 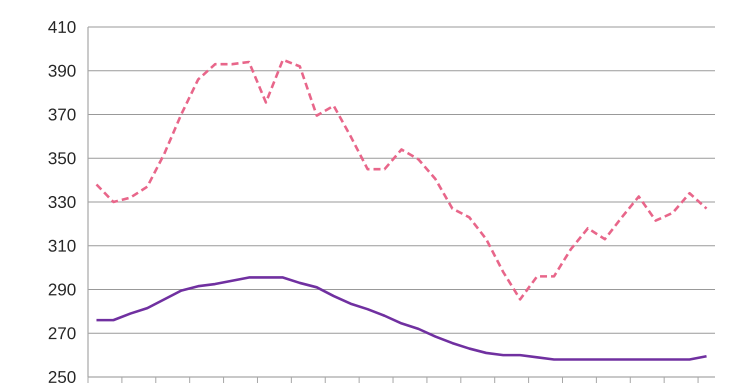 I want to click on y-tick-label: 350, so click(x=62, y=158).